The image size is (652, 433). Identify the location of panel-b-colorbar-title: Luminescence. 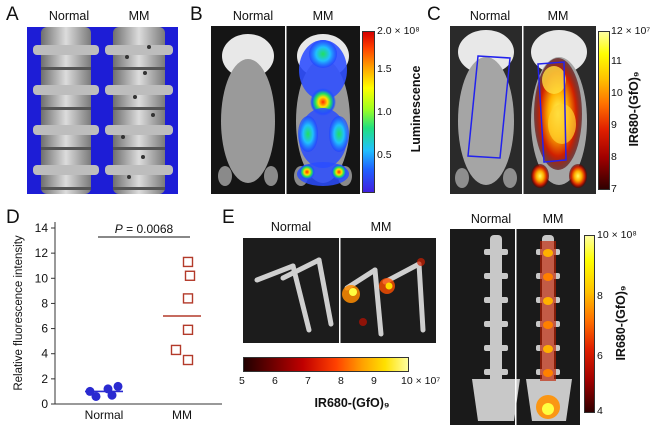
(416, 109).